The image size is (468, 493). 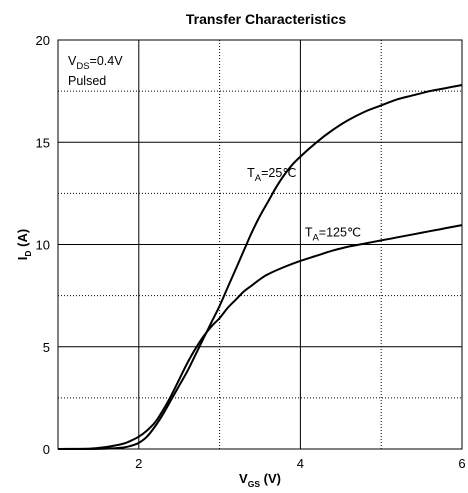 I want to click on y-tick-label: 10, so click(x=43, y=245).